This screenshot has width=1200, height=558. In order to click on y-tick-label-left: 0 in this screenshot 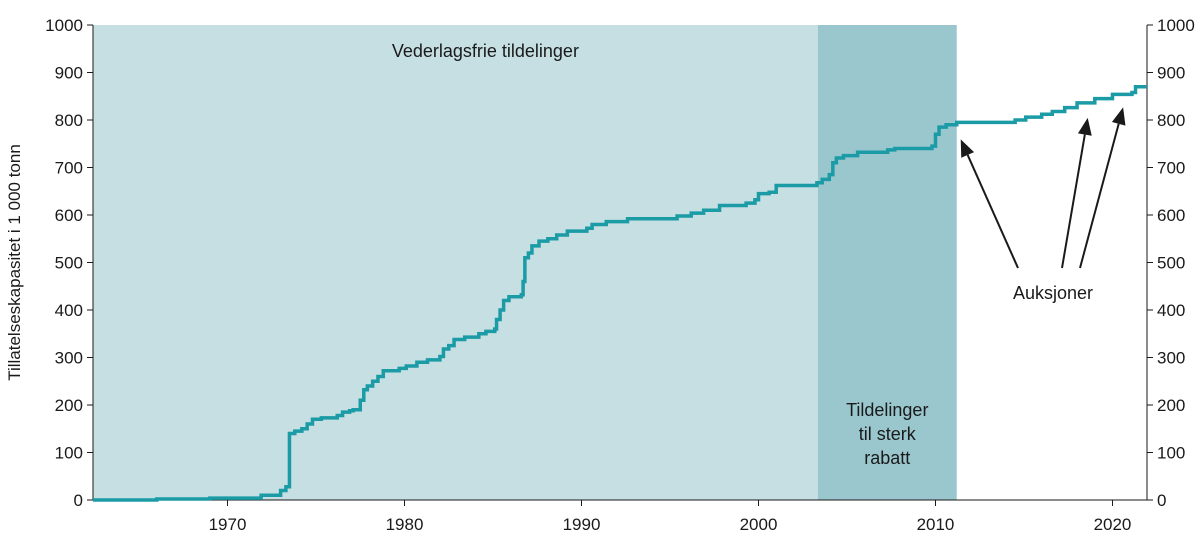, I will do `click(78, 500)`.